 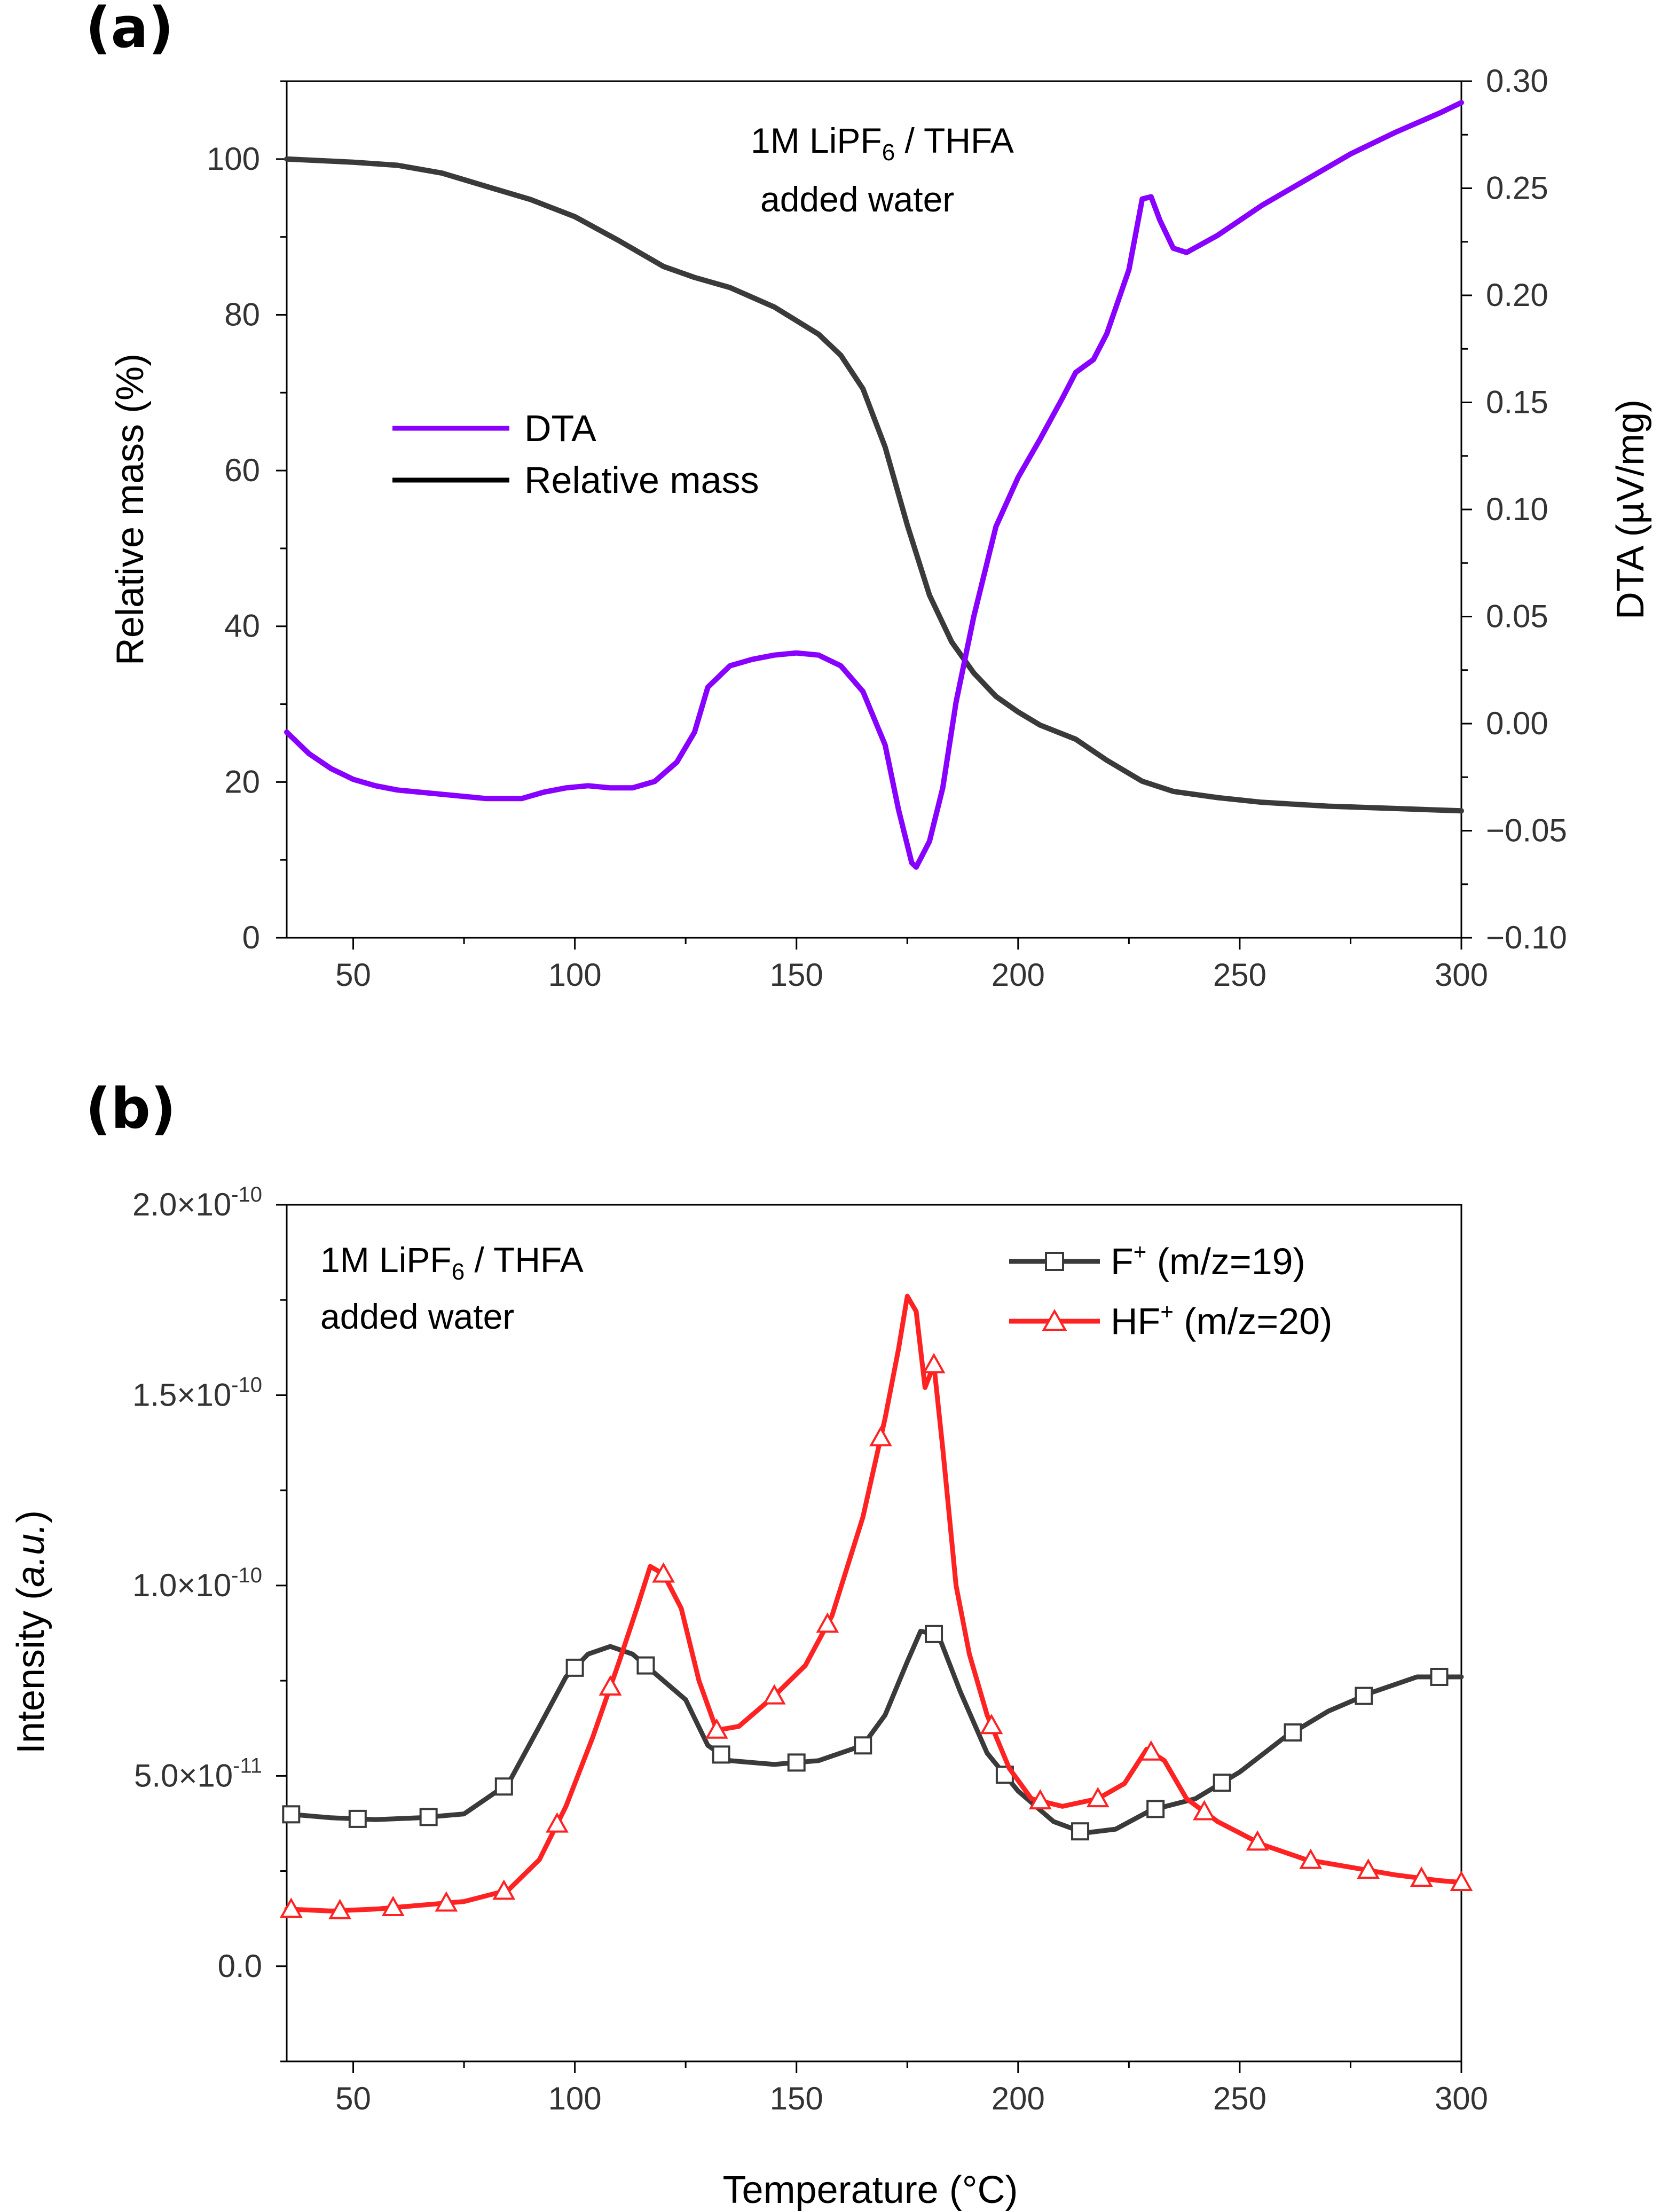 I want to click on y2-tick-label: −0.10, so click(x=1526, y=937).